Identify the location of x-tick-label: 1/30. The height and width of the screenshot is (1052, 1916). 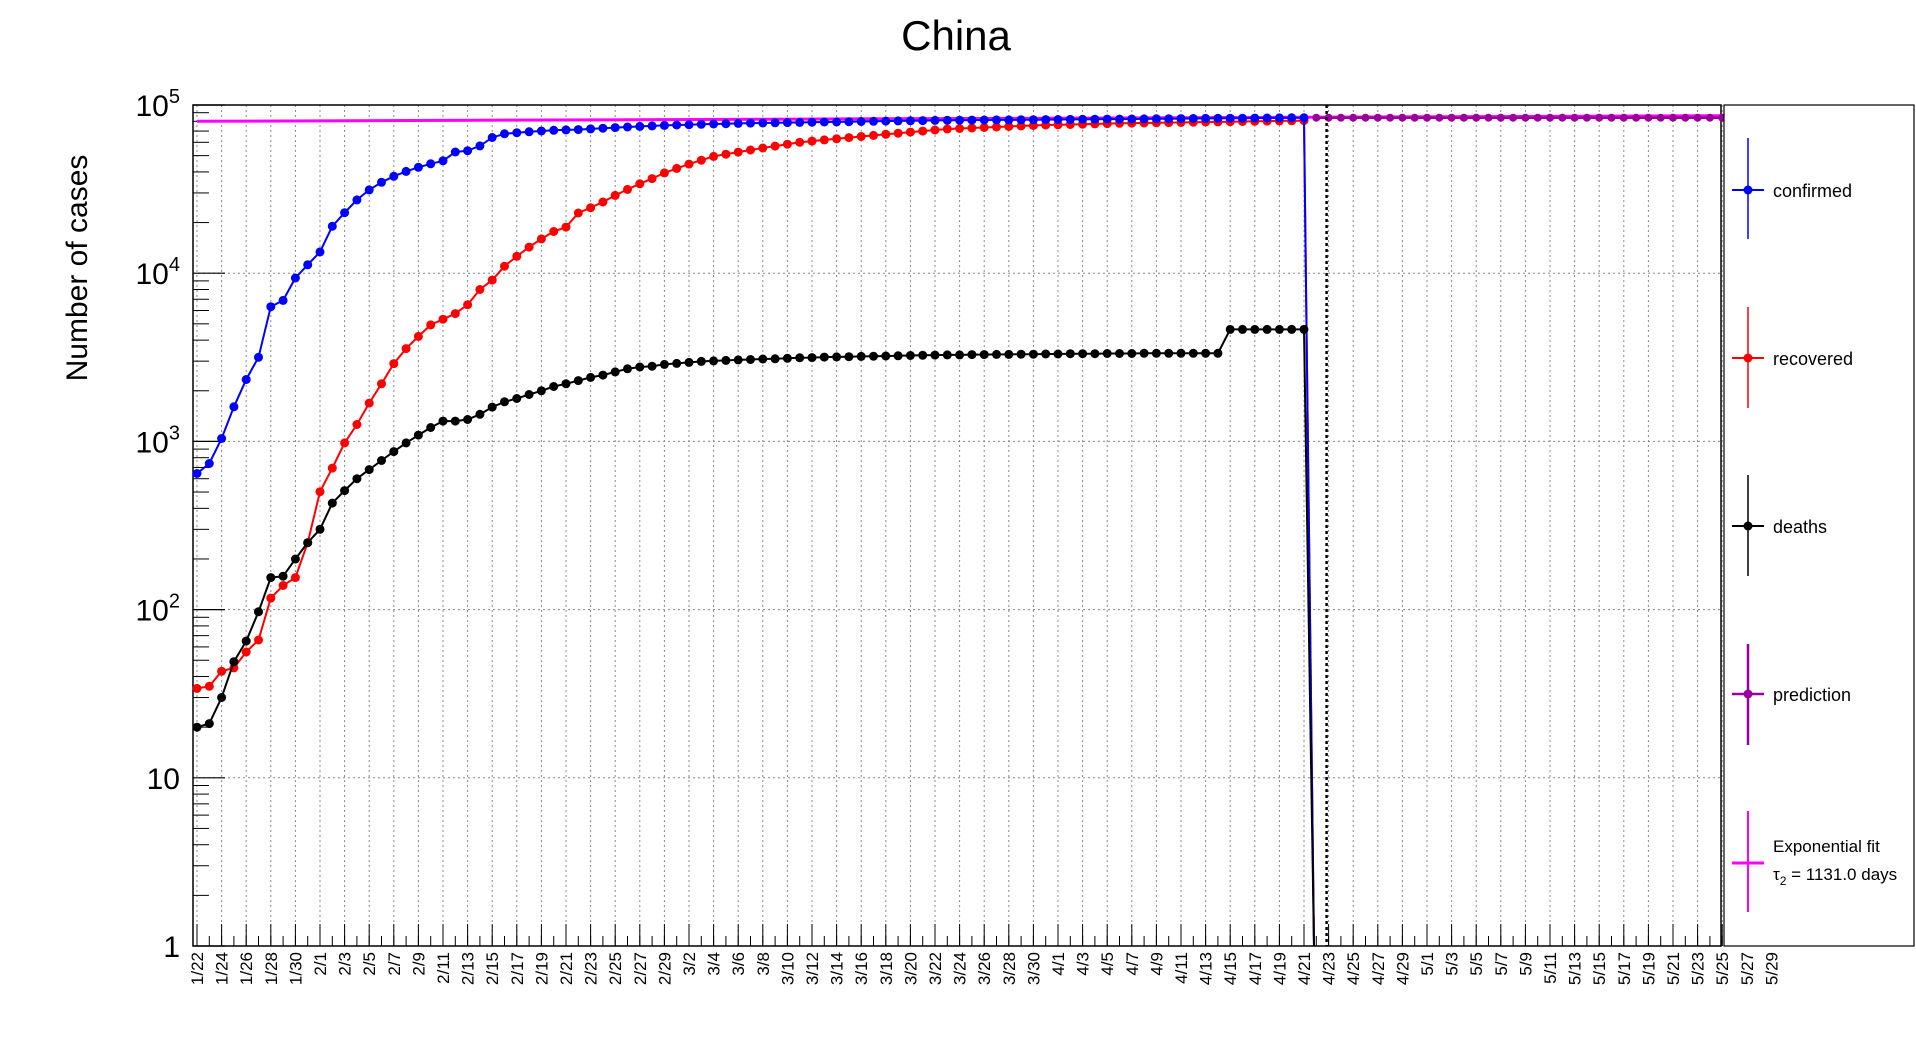
(295, 968).